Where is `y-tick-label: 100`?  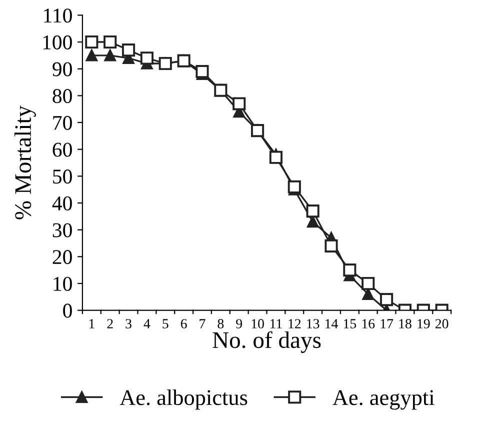 y-tick-label: 100 is located at coordinates (57, 42).